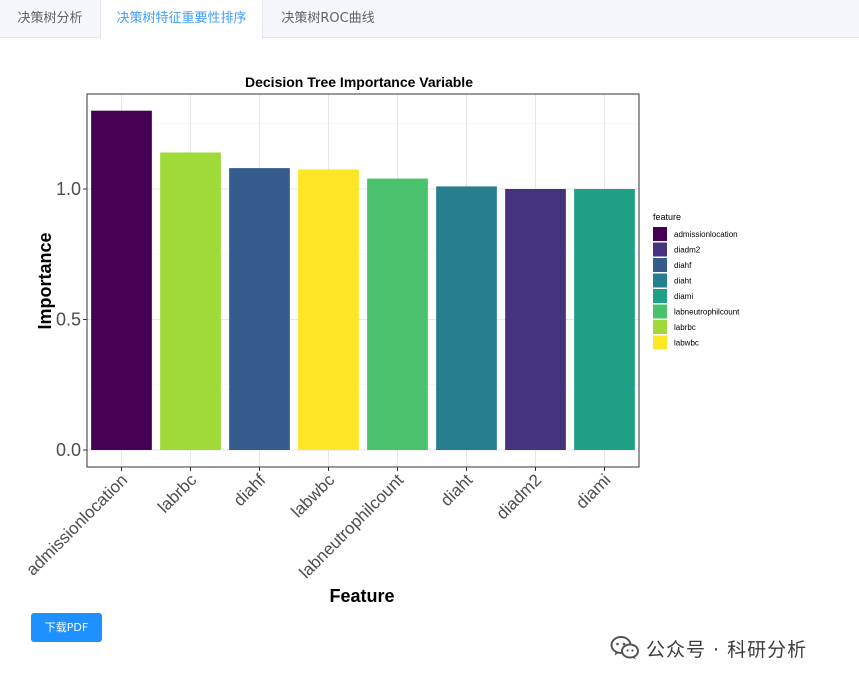  I want to click on y-tick-label: 1.0, so click(68, 189).